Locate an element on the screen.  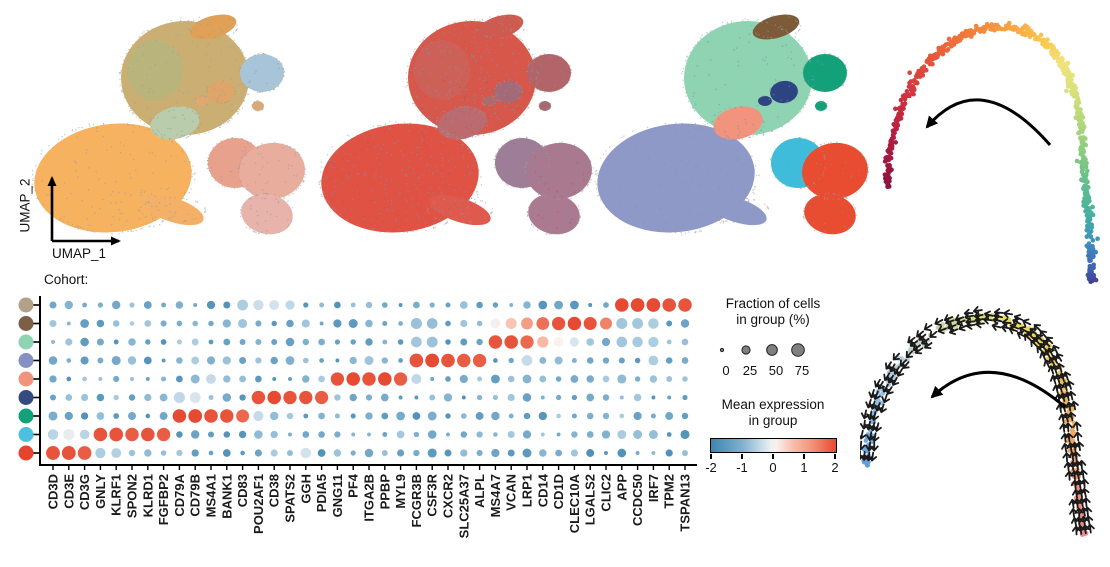
umap-cluster-center_small is located at coordinates (462, 123).